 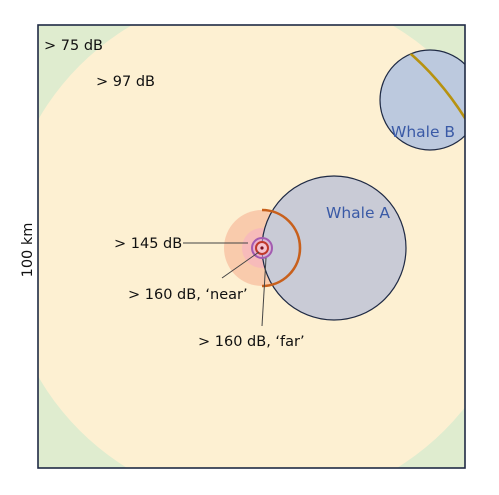 What do you see at coordinates (148, 244) in the screenshot?
I see `label-145db: > 145 dB` at bounding box center [148, 244].